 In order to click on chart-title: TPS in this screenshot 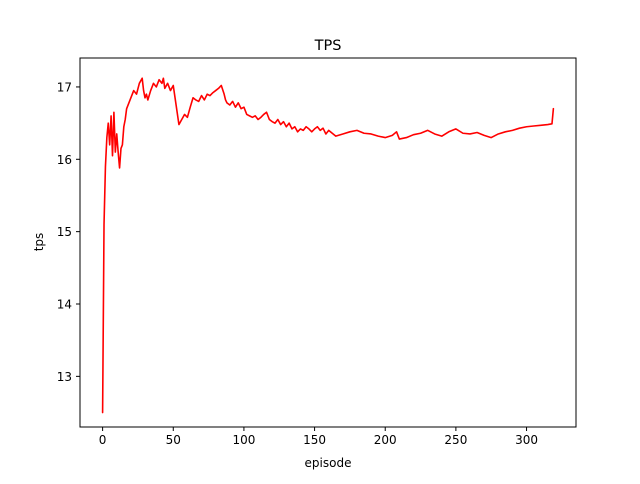, I will do `click(328, 46)`.